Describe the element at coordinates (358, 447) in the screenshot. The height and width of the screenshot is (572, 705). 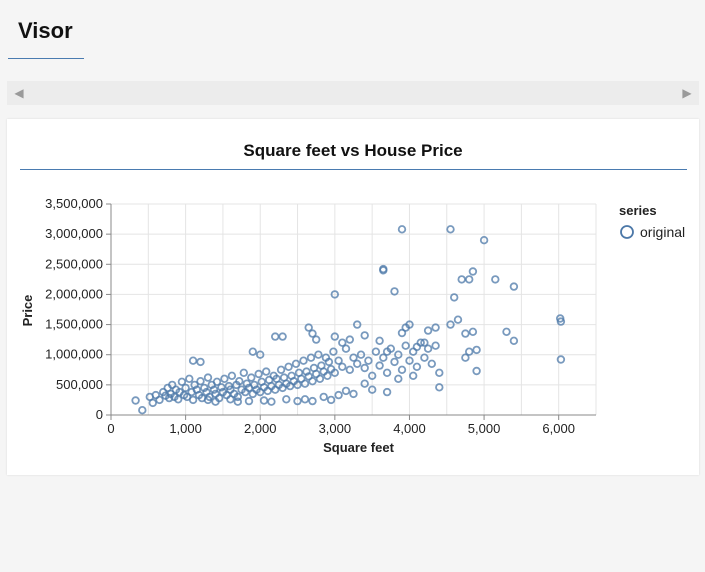
I see `x-axis-title: Square feet` at that location.